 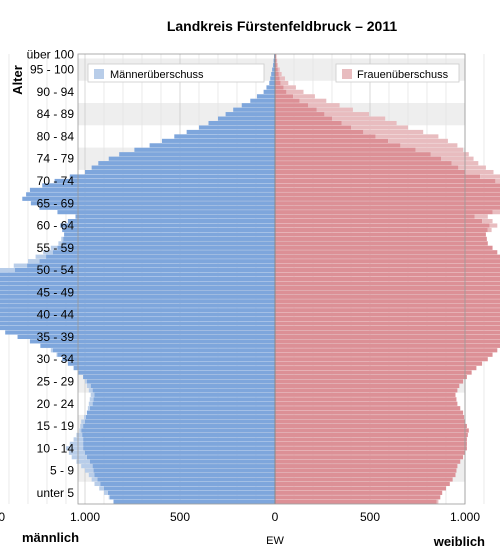 I want to click on legend-male: Männerüberschuss, so click(x=176, y=73).